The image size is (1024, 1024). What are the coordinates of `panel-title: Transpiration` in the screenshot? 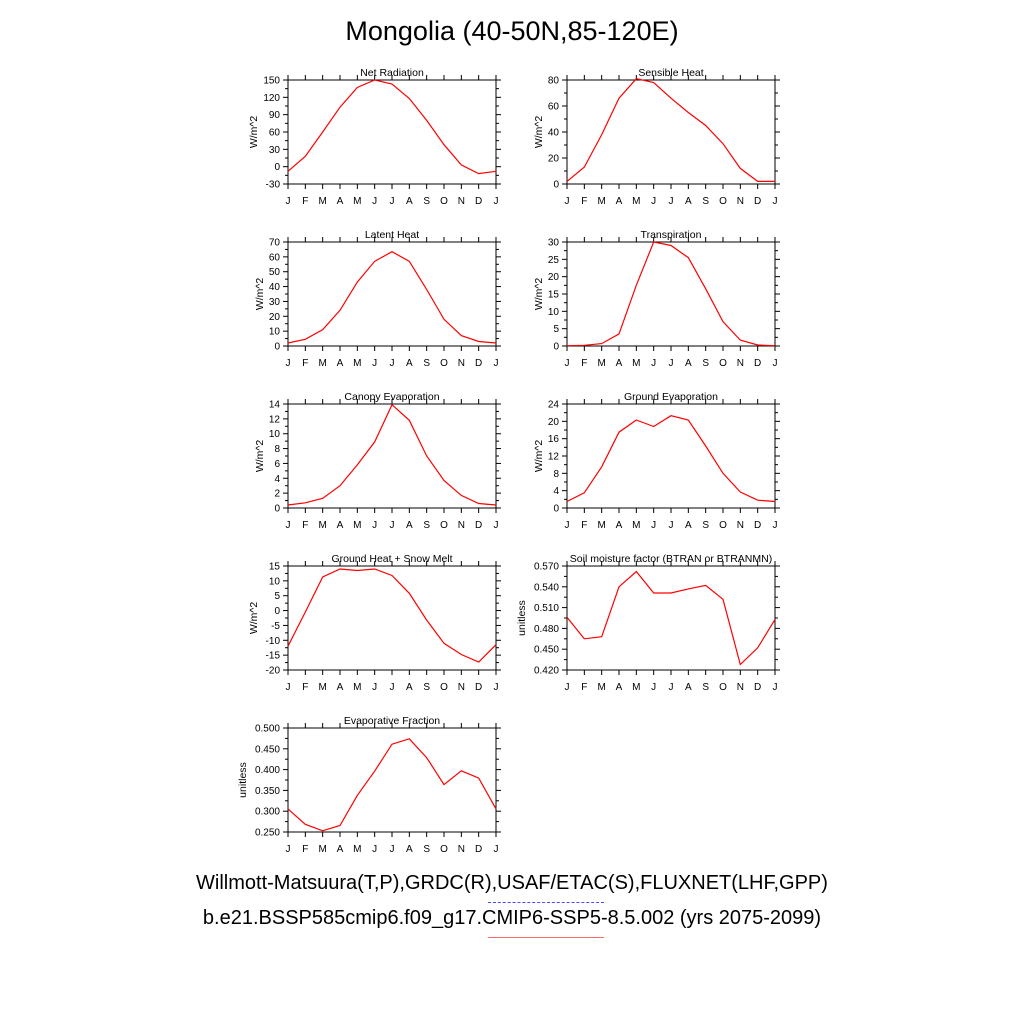 It's located at (671, 235).